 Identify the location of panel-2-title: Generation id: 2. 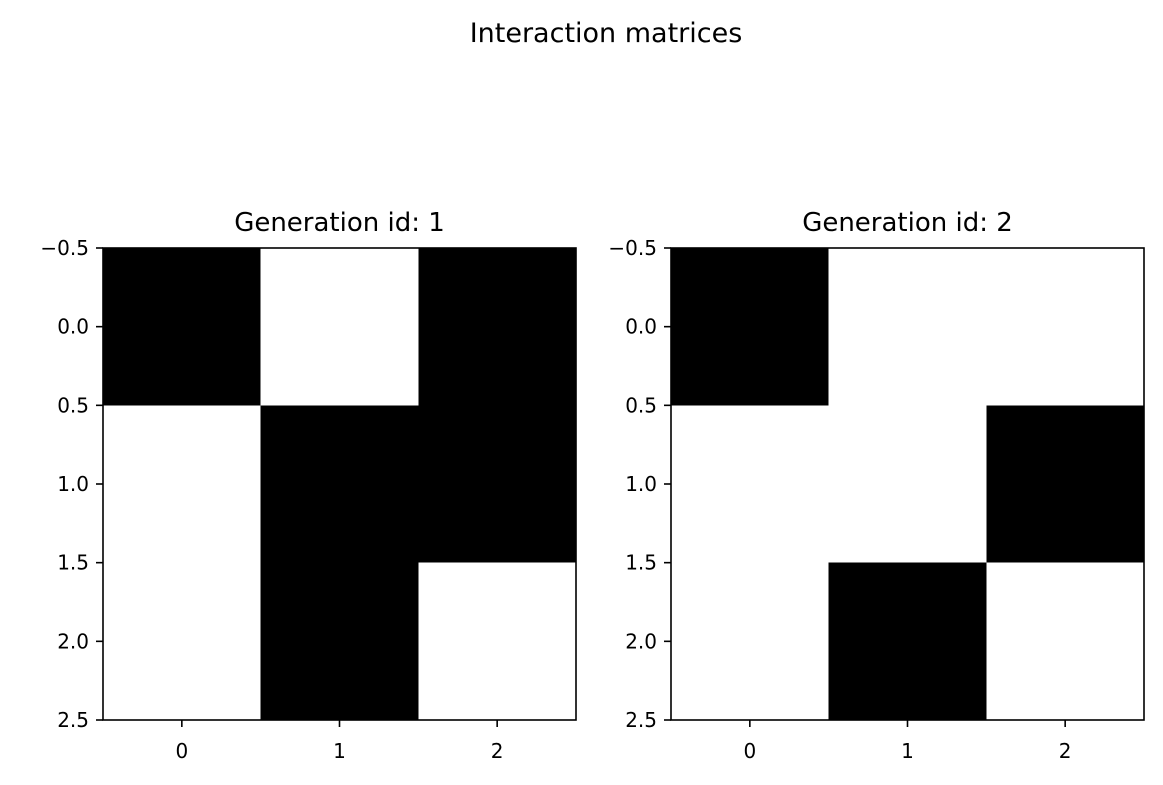
(907, 223).